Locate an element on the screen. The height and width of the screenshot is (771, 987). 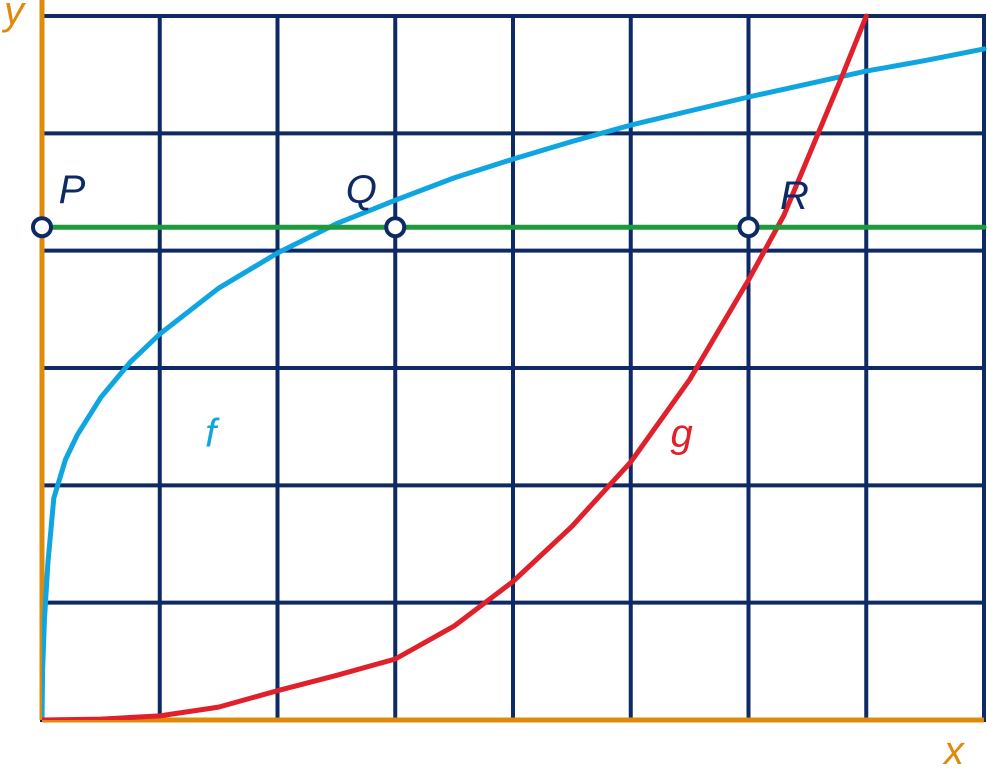
y-axis-label: y is located at coordinates (14, 16).